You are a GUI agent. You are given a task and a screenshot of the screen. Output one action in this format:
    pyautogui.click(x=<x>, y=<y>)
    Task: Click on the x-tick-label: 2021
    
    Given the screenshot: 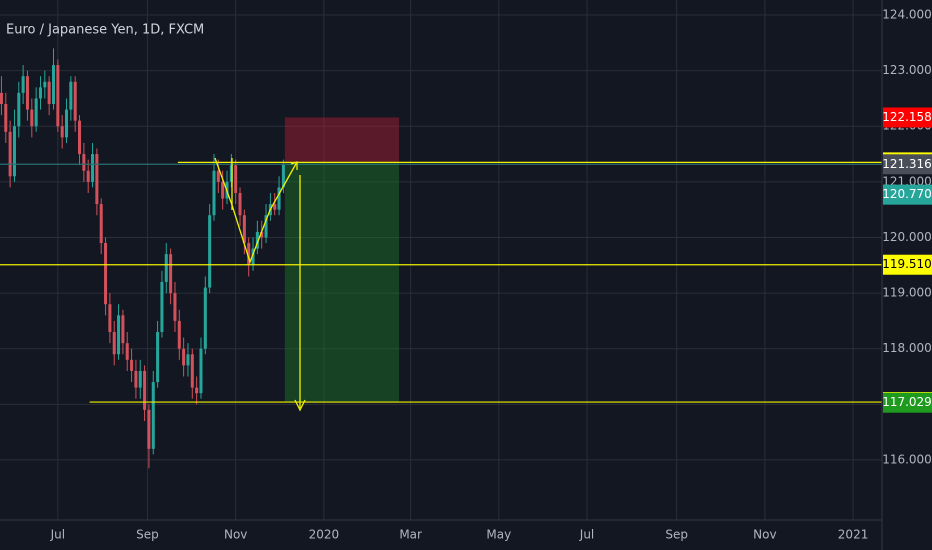 What is the action you would take?
    pyautogui.click(x=853, y=535)
    